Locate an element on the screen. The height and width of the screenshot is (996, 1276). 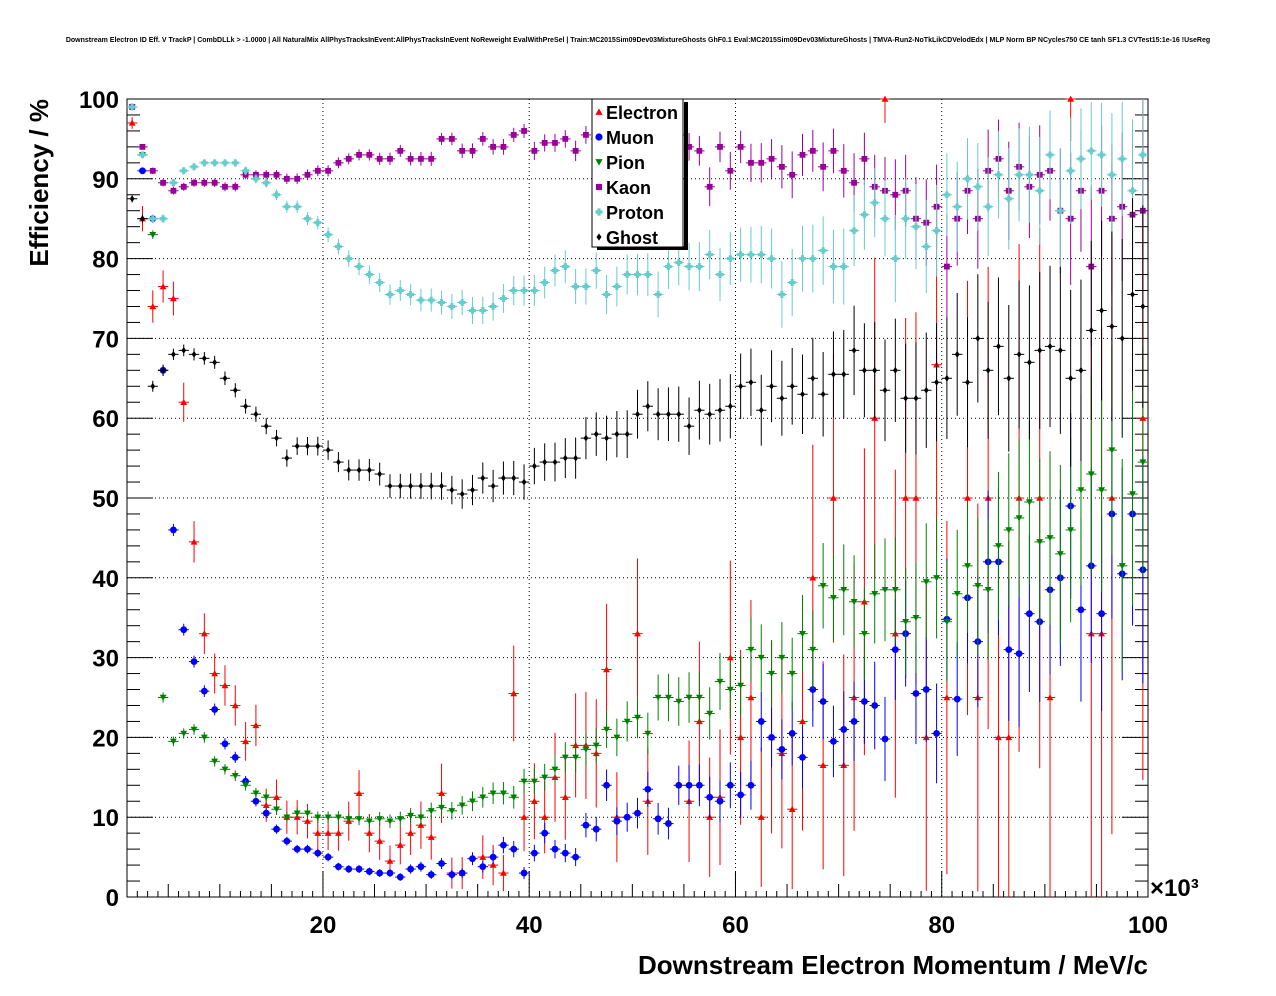
y-tick-label: 70 is located at coordinates (105, 339).